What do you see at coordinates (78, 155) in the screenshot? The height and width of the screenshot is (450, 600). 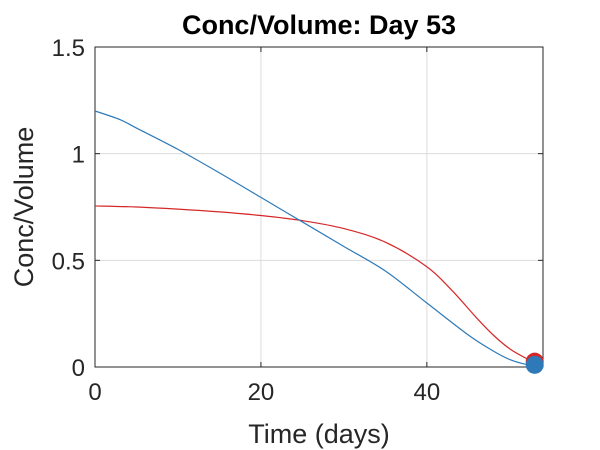 I see `y-tick-label: 1` at bounding box center [78, 155].